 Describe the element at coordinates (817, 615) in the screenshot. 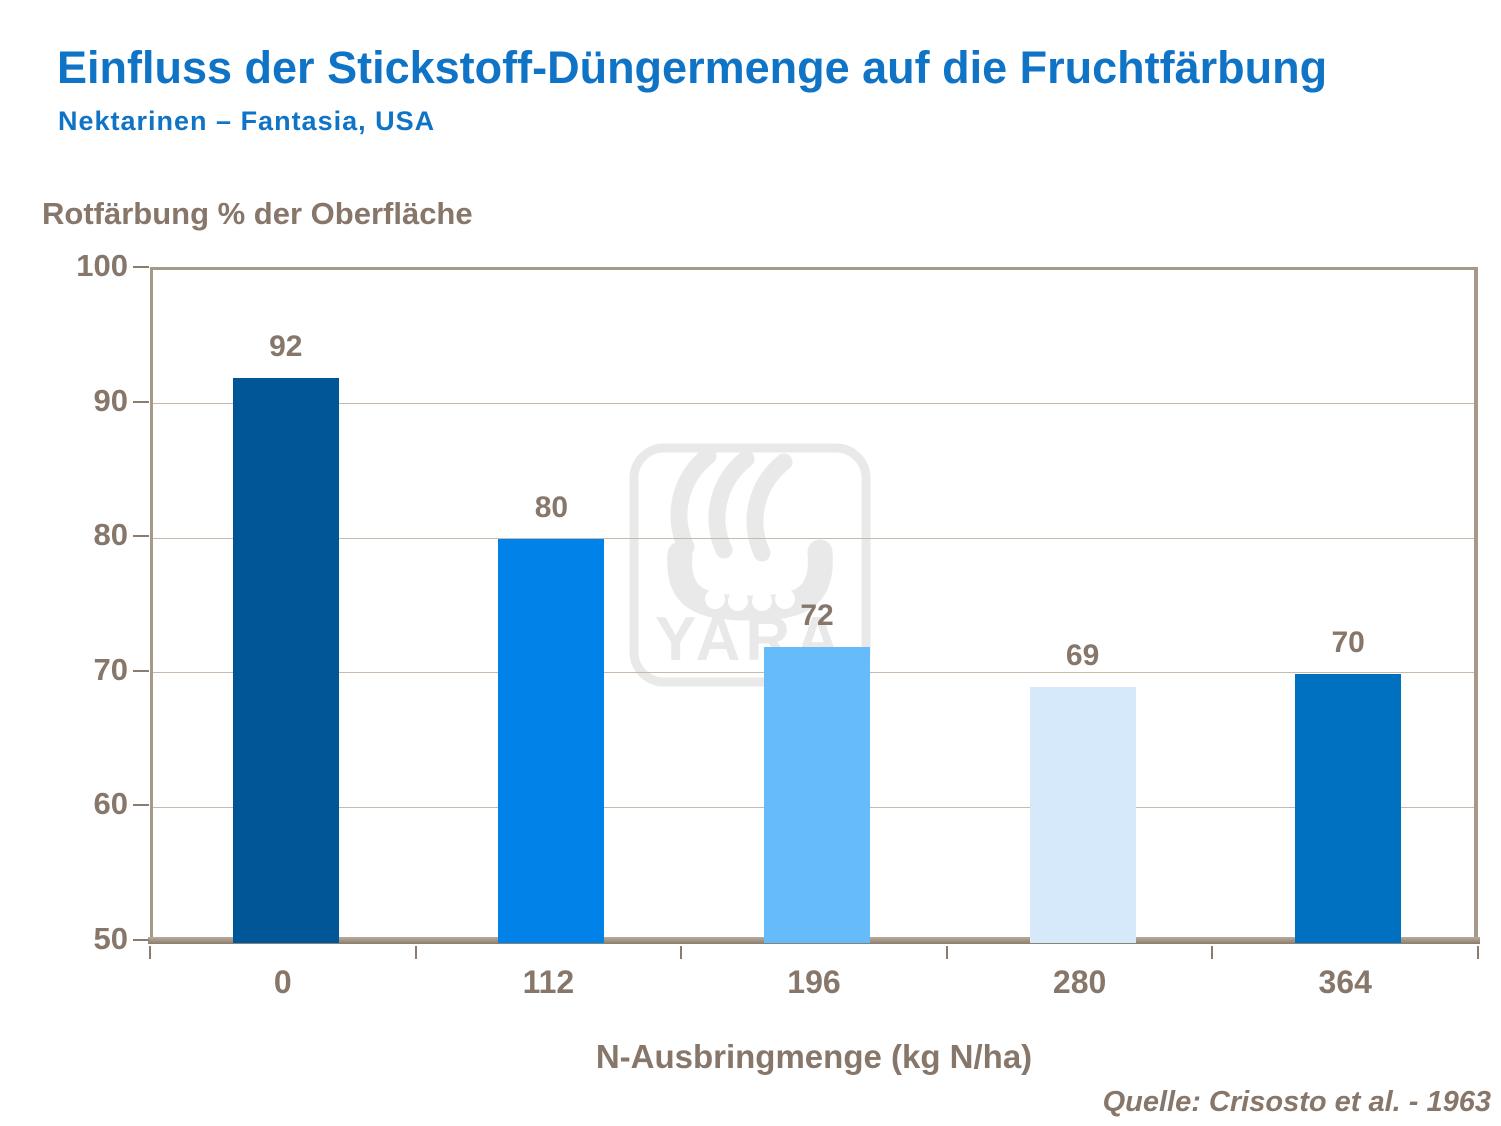

I see `bar-value-label-196: 72` at that location.